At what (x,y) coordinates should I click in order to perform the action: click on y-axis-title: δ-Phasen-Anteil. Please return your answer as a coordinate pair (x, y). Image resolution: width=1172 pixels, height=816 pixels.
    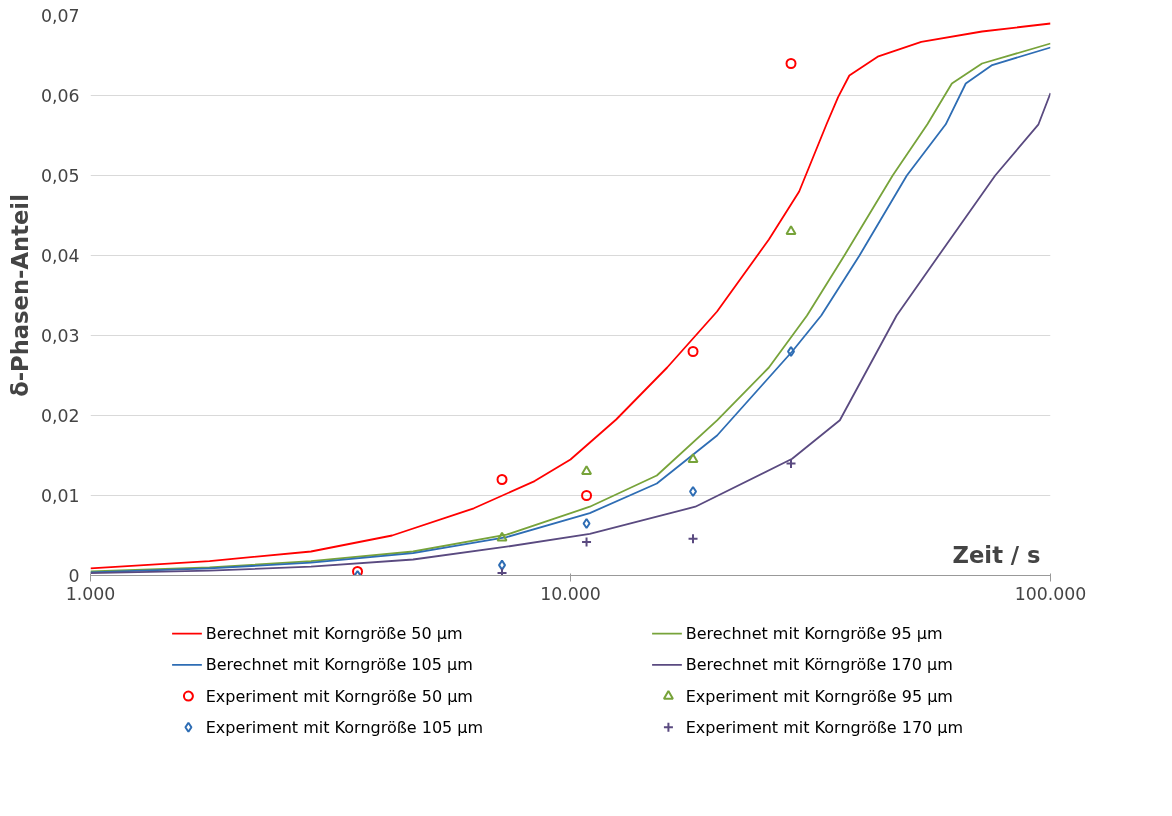
    Looking at the image, I should click on (19, 295).